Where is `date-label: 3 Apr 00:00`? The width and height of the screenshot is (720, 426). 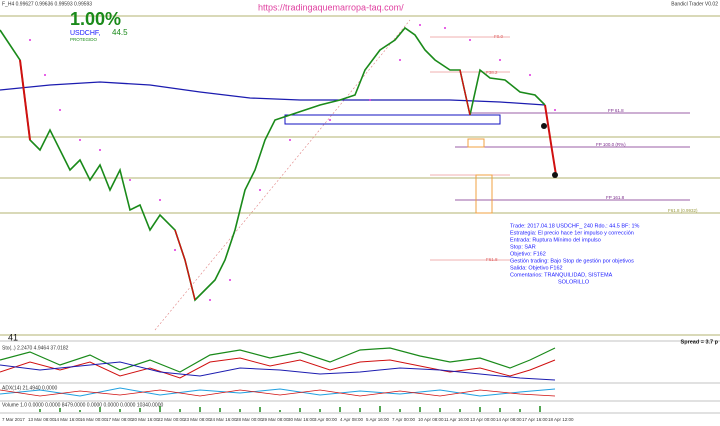
date-label: 3 Apr 00:00 is located at coordinates (326, 419).